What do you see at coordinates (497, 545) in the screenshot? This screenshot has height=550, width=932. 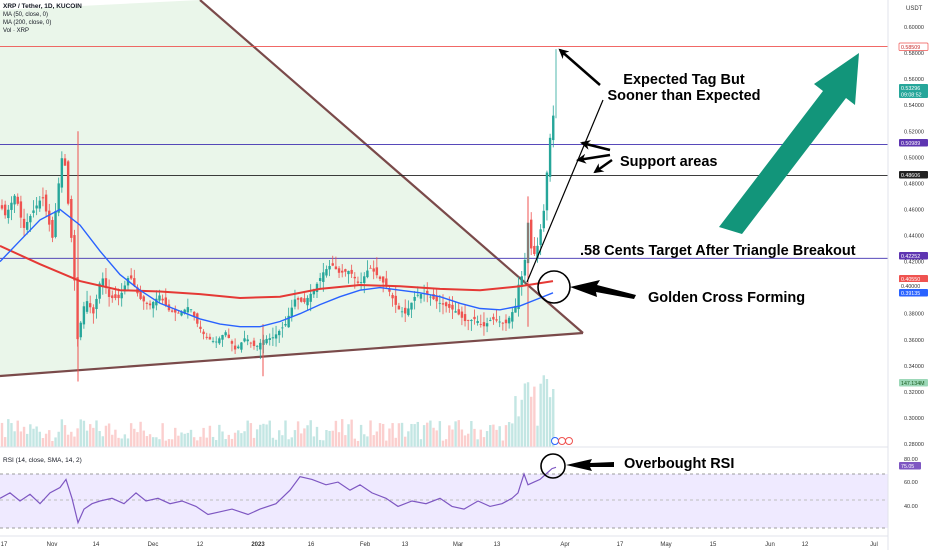 I see `x-tick-label: 13` at bounding box center [497, 545].